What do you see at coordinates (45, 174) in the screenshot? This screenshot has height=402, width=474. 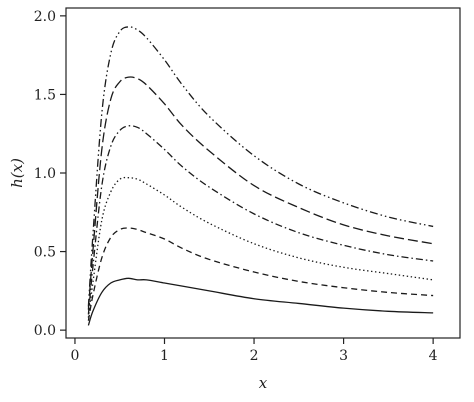 I see `y-tick-label: 1.0` at bounding box center [45, 174].